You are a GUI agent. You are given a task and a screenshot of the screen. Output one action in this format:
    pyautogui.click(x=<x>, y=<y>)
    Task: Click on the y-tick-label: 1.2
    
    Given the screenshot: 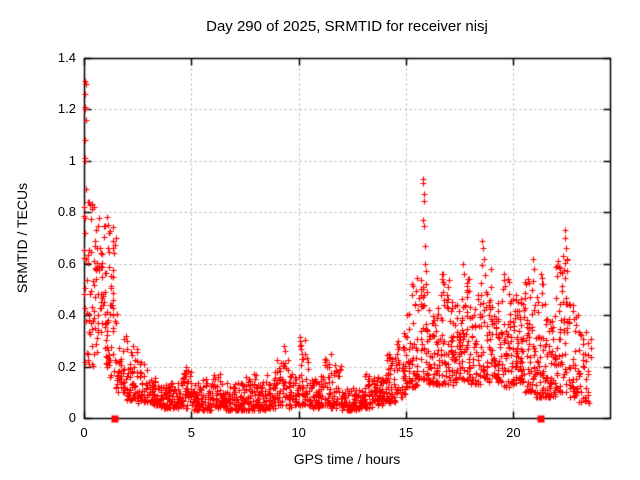 What is the action you would take?
    pyautogui.click(x=66, y=109)
    